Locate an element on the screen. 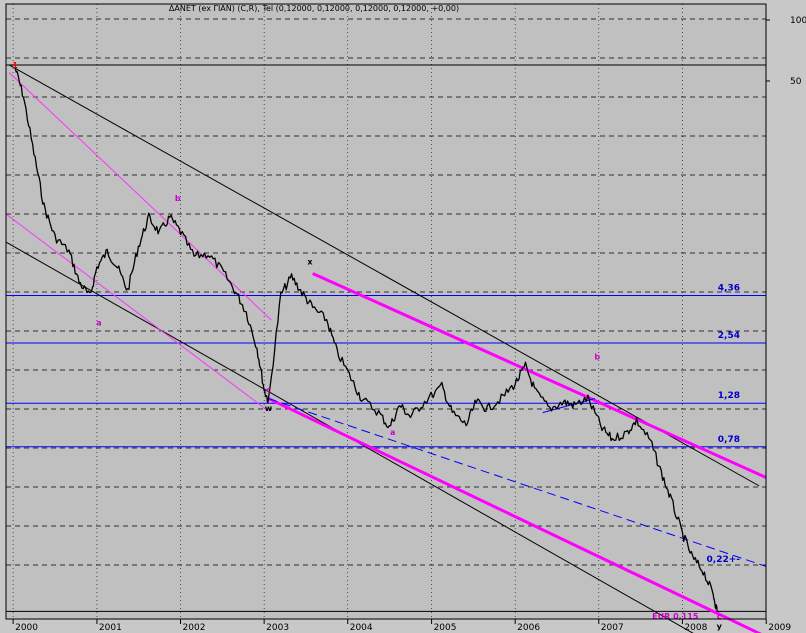 The height and width of the screenshot is (633, 806). level-label: 2,54 is located at coordinates (729, 336).